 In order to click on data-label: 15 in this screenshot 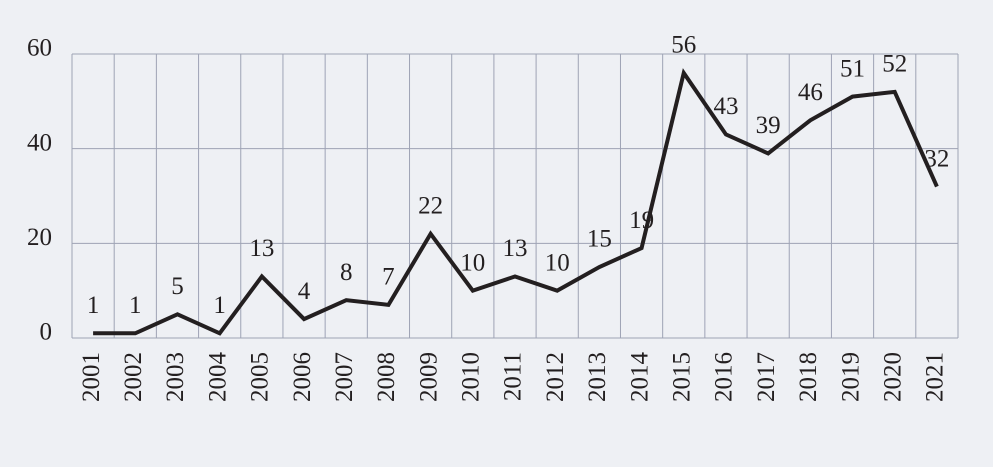, I will do `click(599, 239)`.